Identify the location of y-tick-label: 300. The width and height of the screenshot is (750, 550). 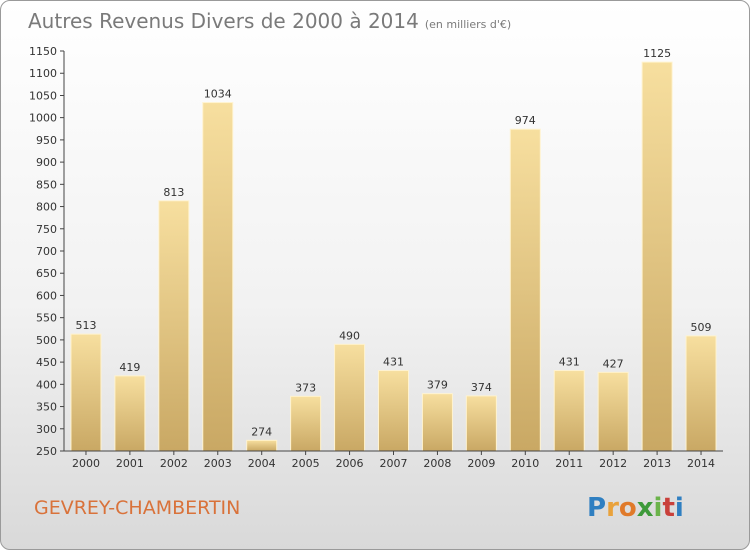
(46, 429).